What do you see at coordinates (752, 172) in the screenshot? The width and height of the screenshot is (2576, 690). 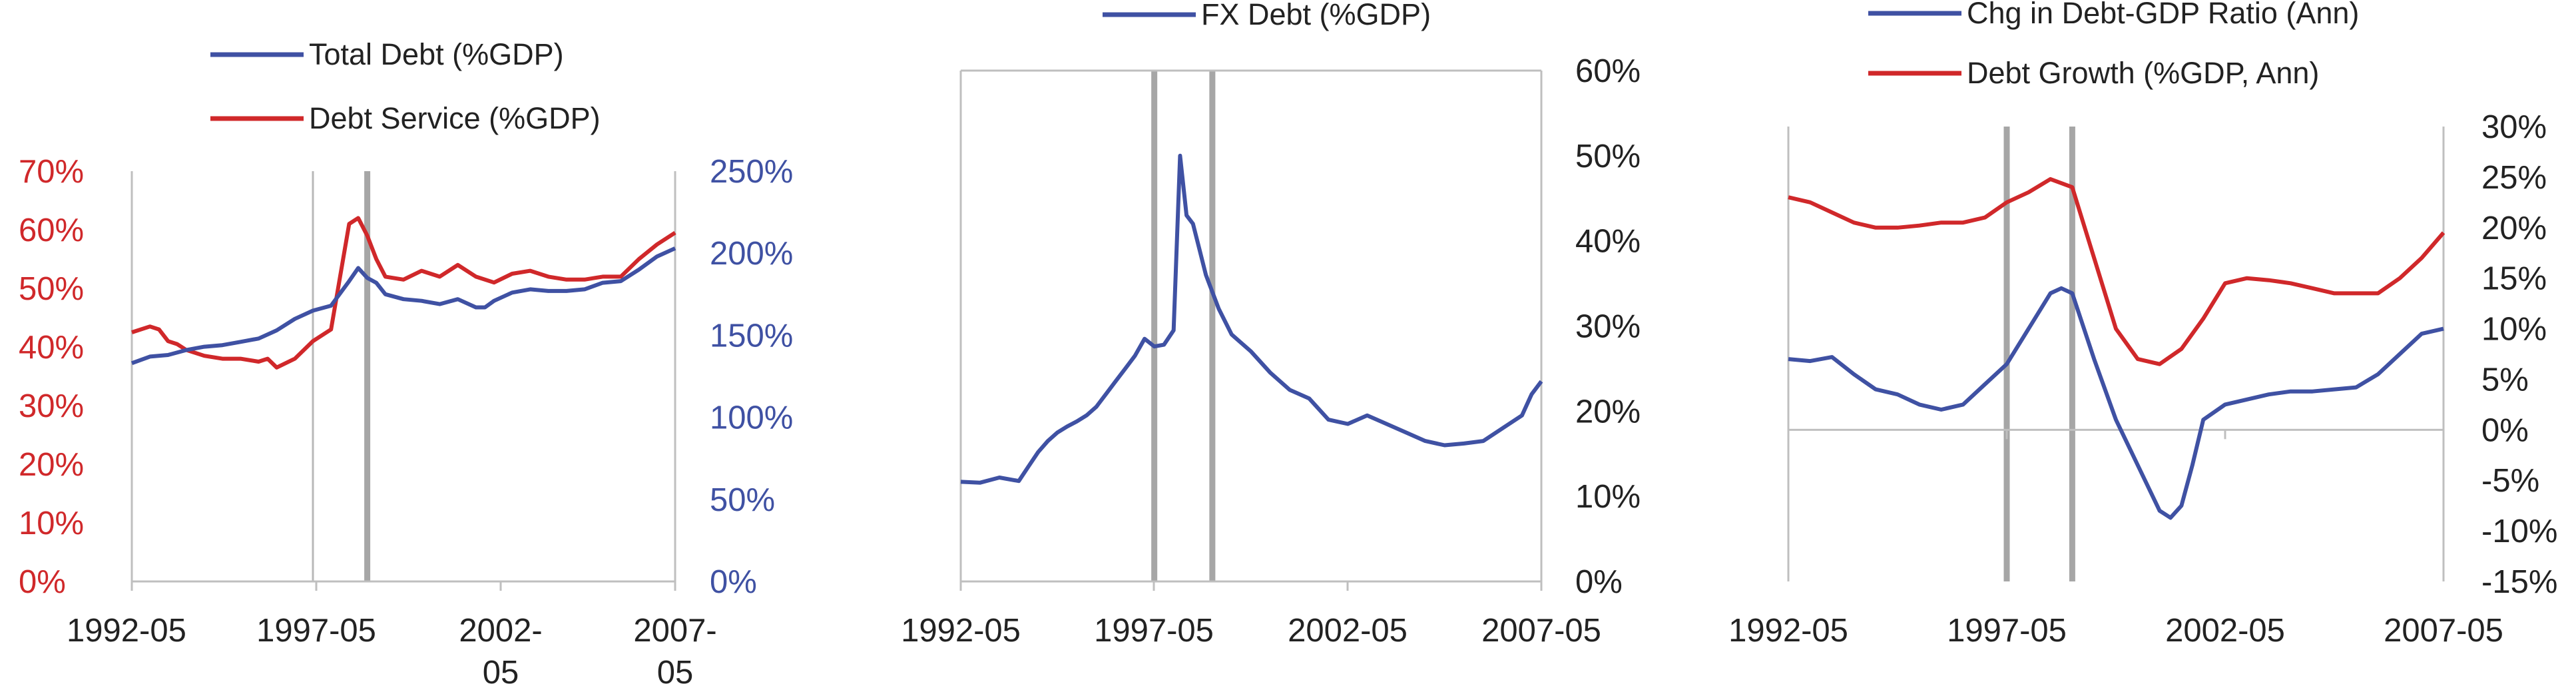 I see `y-right-tick-label: 250%` at bounding box center [752, 172].